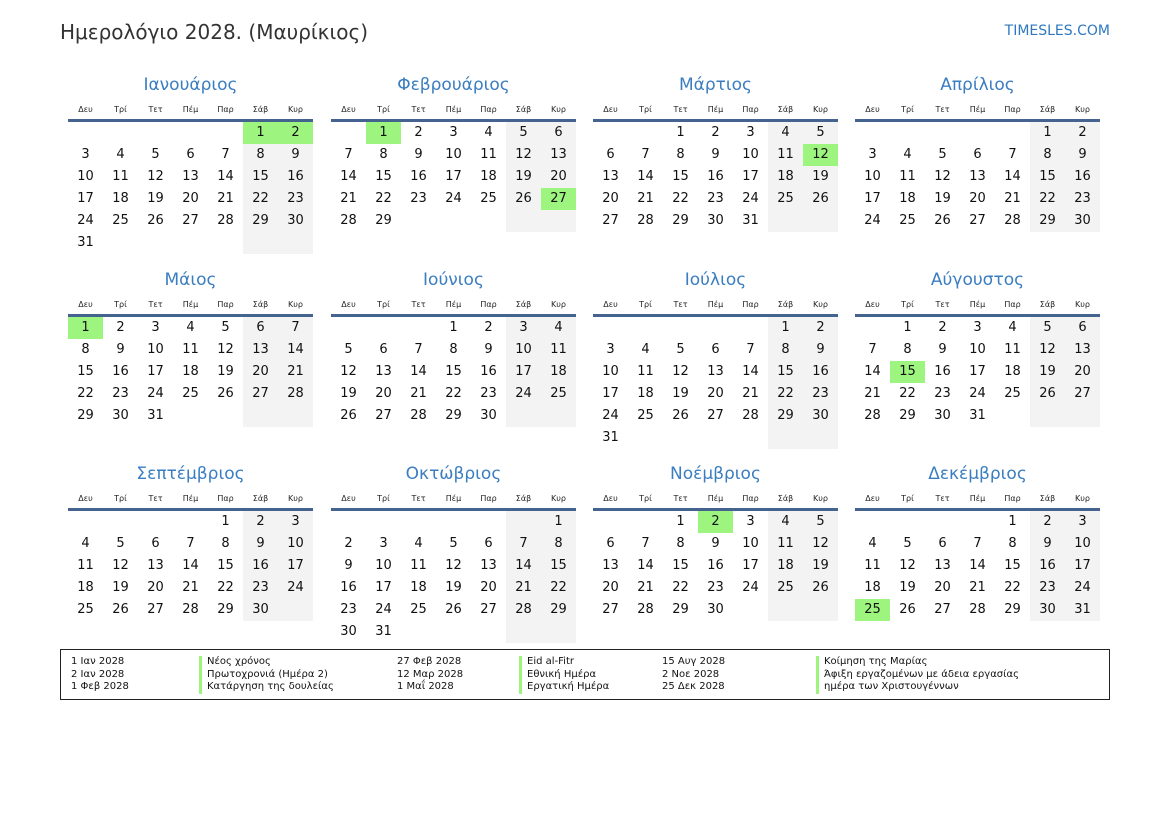  I want to click on day-cell: 8, so click(680, 543).